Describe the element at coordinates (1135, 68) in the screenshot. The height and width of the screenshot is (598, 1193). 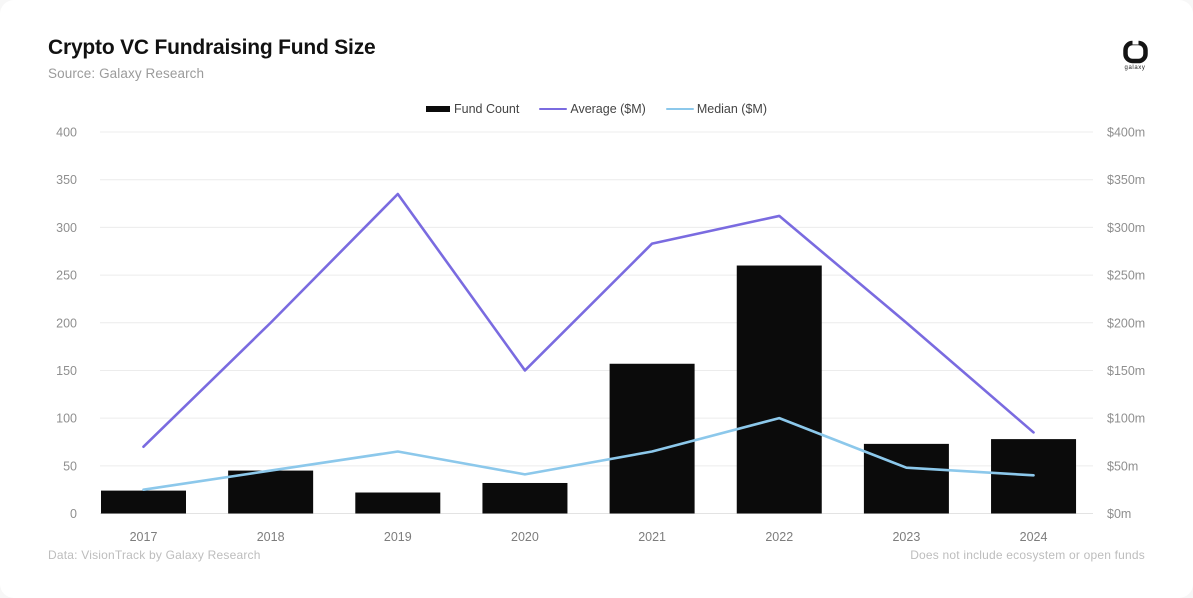
I see `galaxy-logo-label: galaxy` at that location.